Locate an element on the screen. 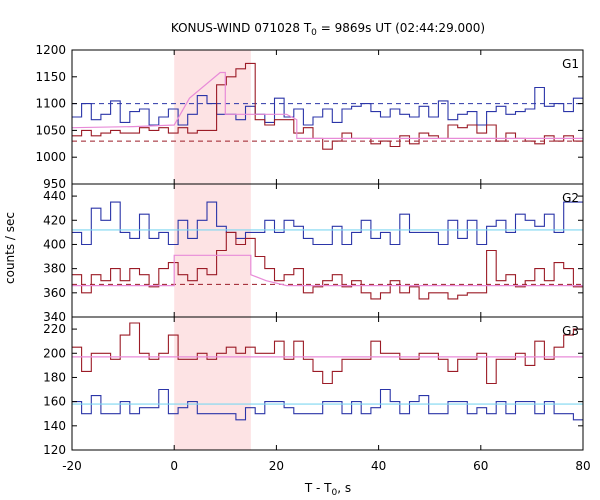 The height and width of the screenshot is (500, 600). panel-g2-y-tick-label: 340 is located at coordinates (54, 317).